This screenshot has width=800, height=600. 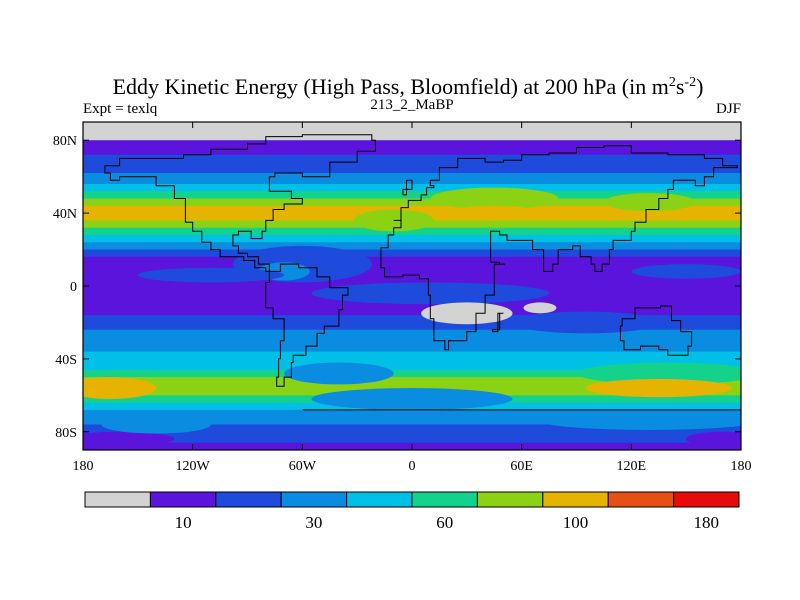 What do you see at coordinates (707, 522) in the screenshot?
I see `colorbar-label-4: 180` at bounding box center [707, 522].